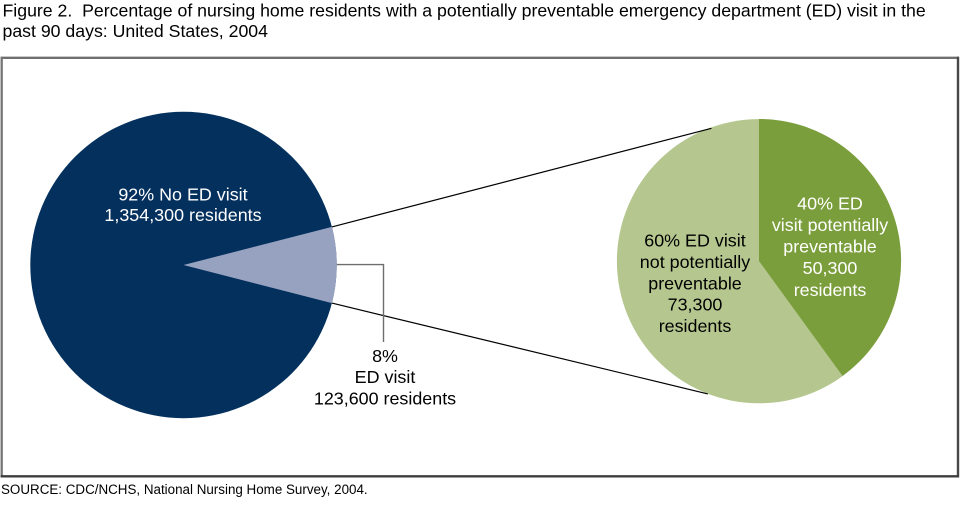 Image resolution: width=960 pixels, height=518 pixels. I want to click on svg-text: 73,300, so click(695, 305).